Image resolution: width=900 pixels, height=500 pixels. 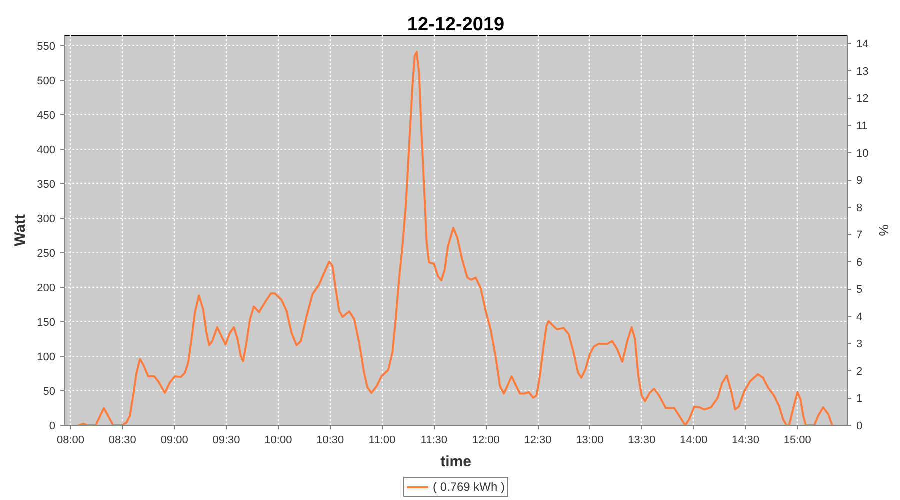 I want to click on y2-tick-label: 11, so click(x=862, y=126).